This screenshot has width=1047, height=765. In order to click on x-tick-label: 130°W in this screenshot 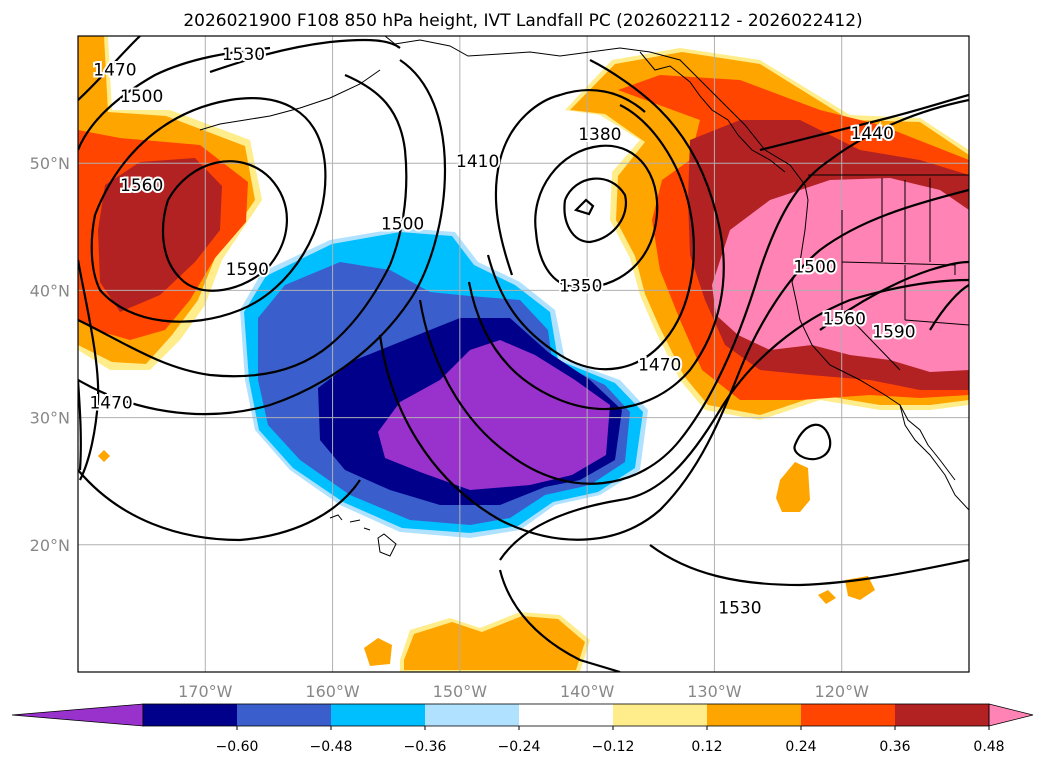, I will do `click(714, 691)`.